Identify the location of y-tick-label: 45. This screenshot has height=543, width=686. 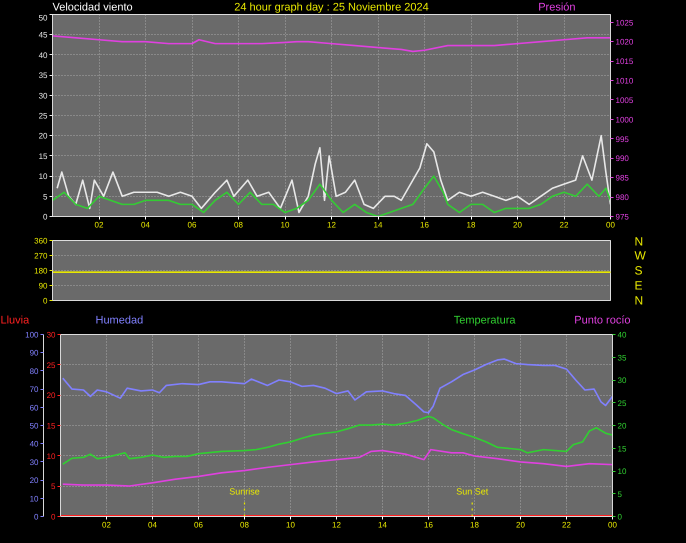
(43, 35).